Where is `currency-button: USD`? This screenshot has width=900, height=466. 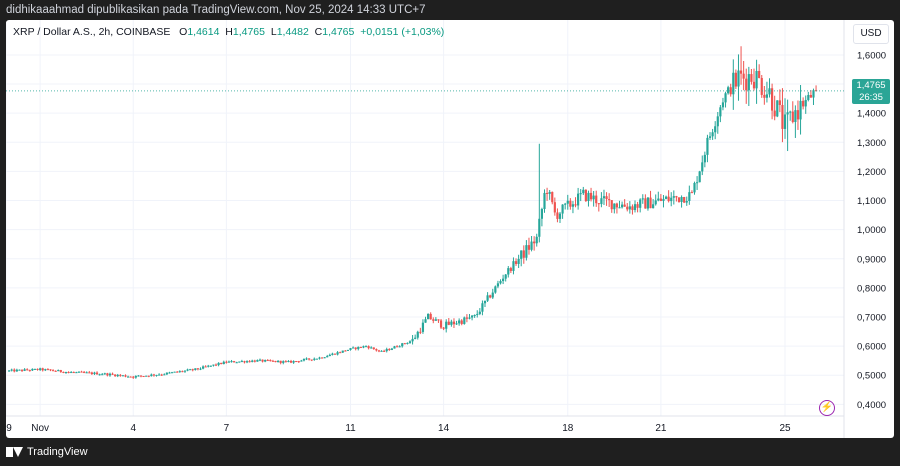
currency-button: USD is located at coordinates (871, 34).